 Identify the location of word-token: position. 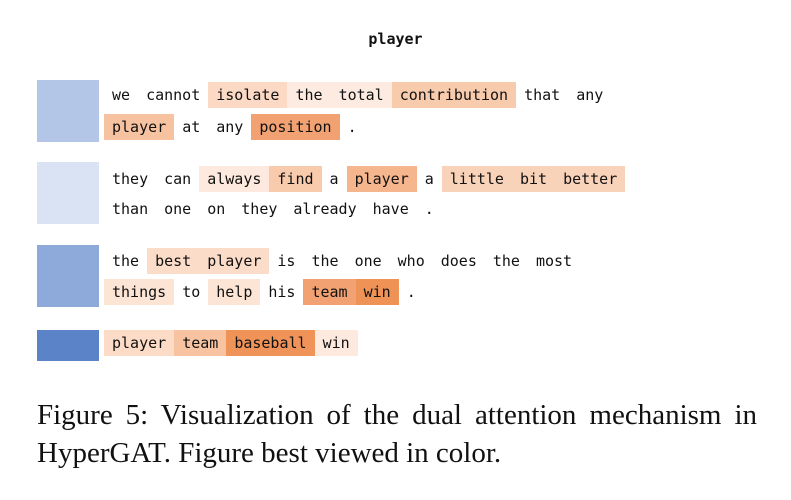
(295, 127).